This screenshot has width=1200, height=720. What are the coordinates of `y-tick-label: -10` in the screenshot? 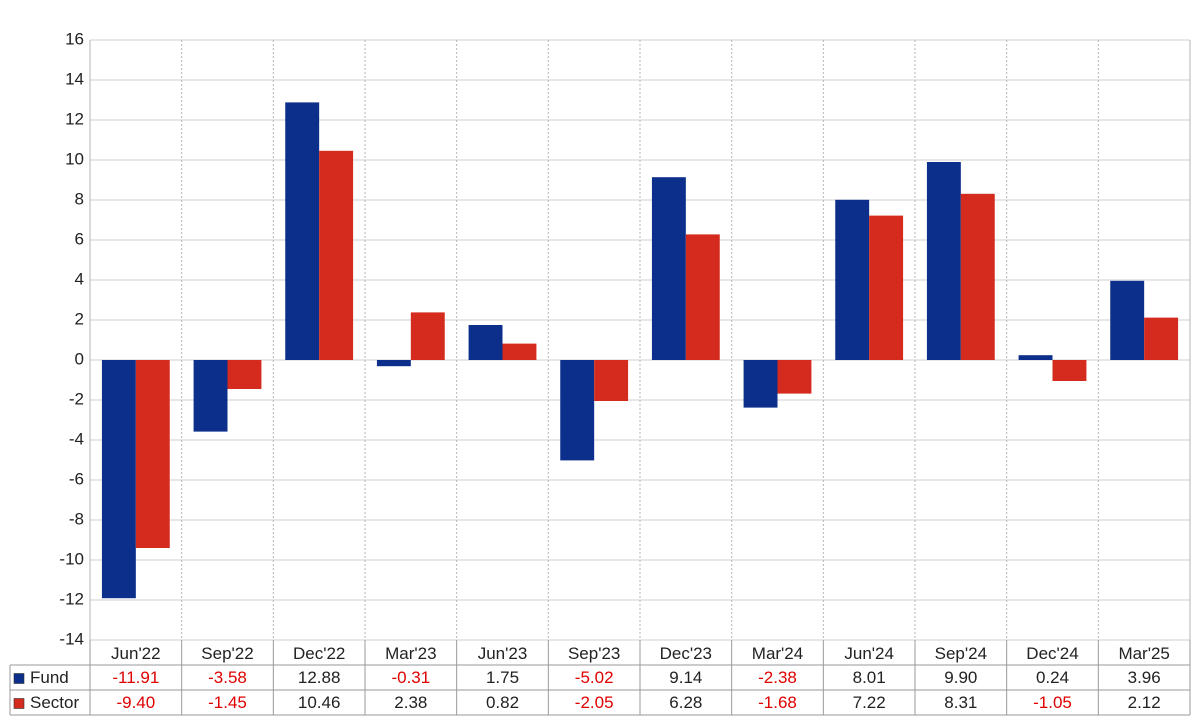 It's located at (71, 558).